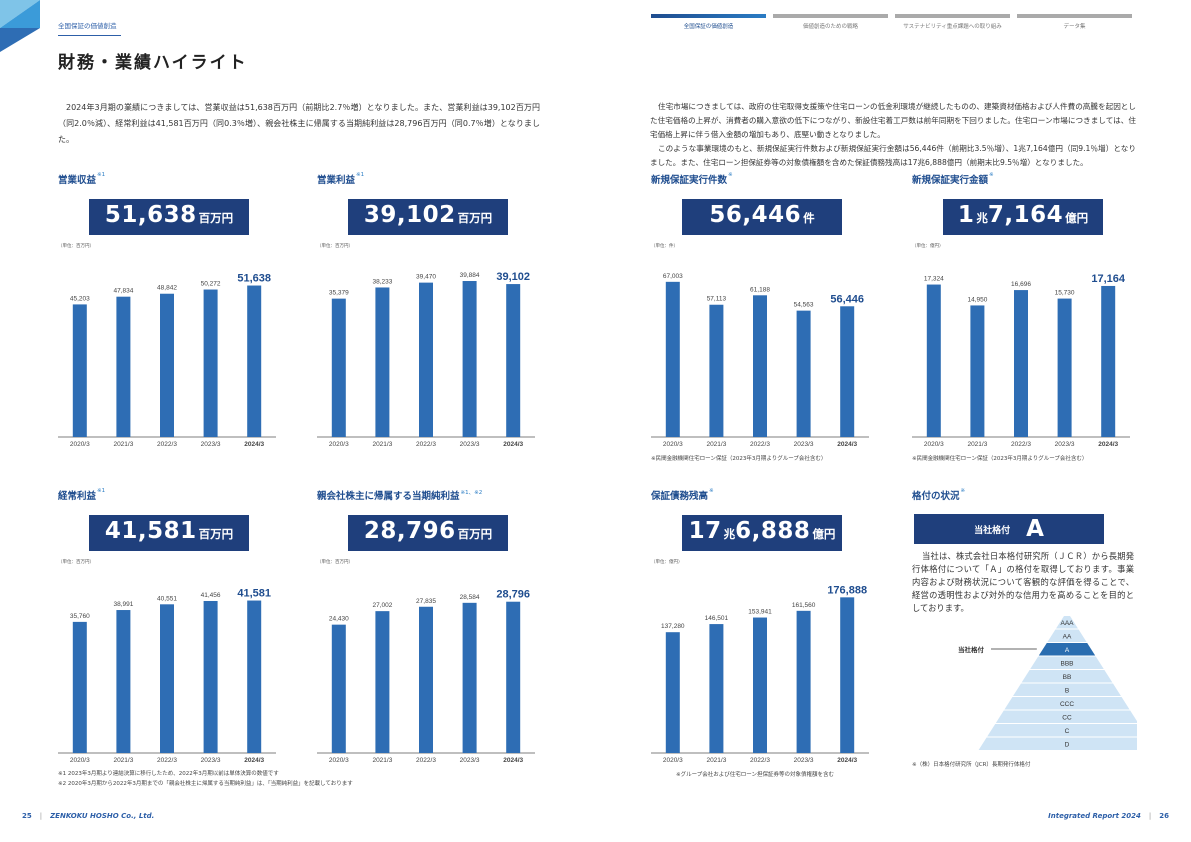 Image resolution: width=1191 pixels, height=842 pixels. I want to click on headline-value-unit: 億円, so click(824, 534).